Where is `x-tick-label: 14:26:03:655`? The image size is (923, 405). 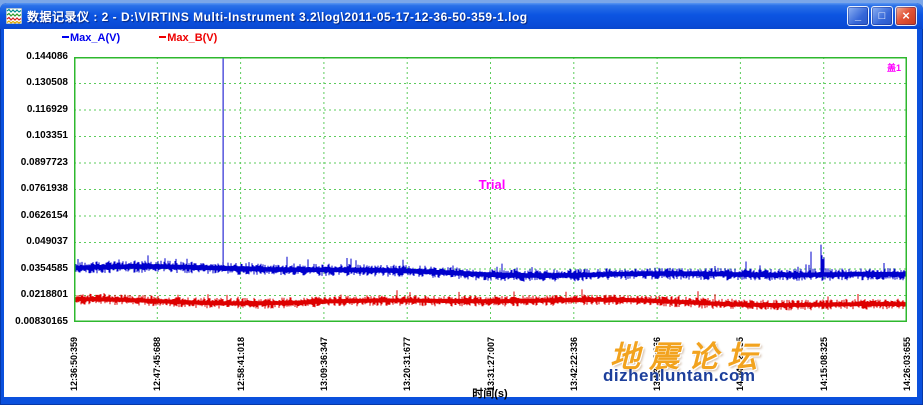
x-tick-label: 14:26:03:655 is located at coordinates (907, 363).